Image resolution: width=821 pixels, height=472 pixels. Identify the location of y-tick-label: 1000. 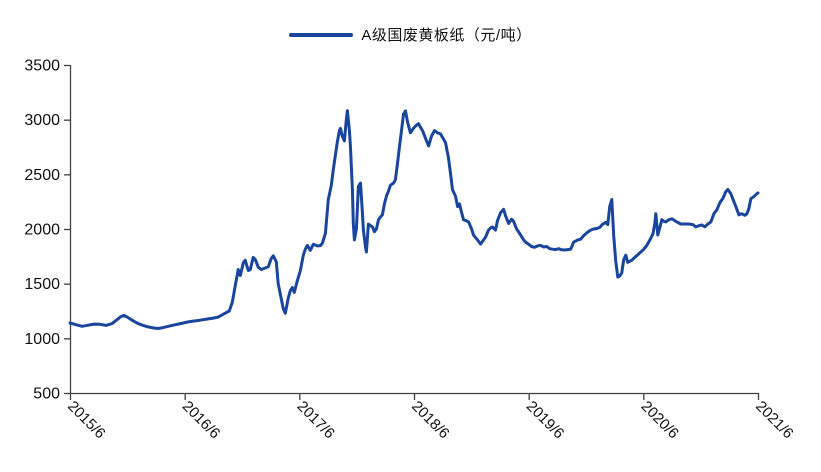
(42, 339).